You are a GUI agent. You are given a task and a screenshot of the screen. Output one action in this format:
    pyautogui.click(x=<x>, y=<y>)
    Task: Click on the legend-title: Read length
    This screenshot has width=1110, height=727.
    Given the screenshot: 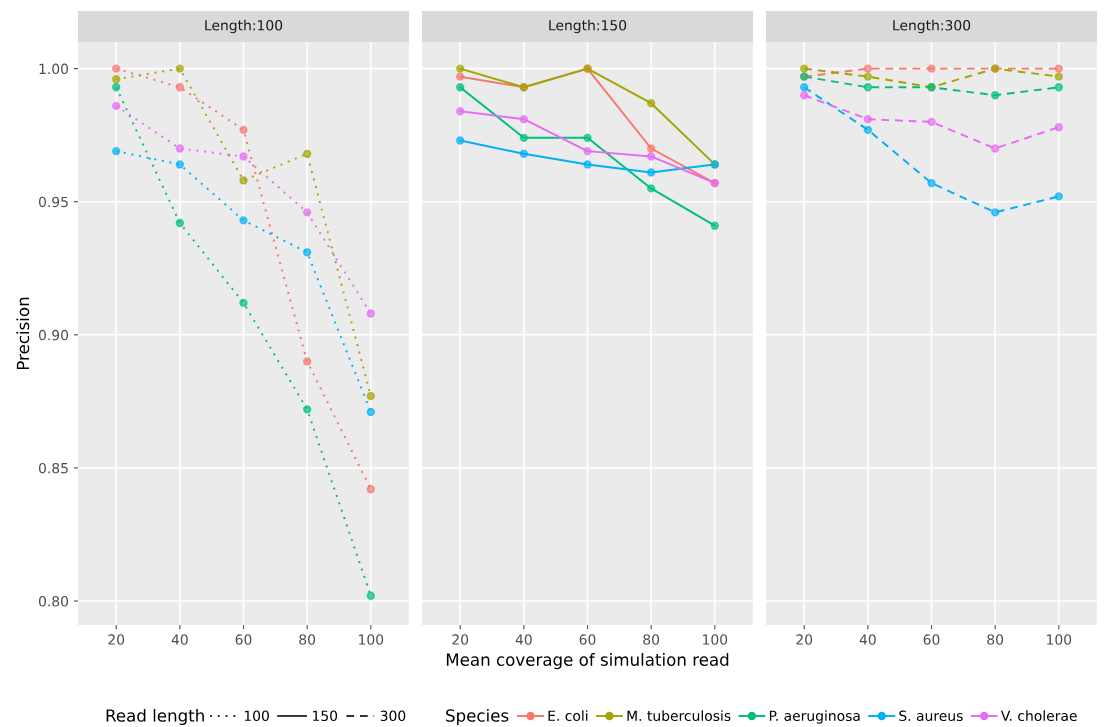 What is the action you would take?
    pyautogui.click(x=155, y=717)
    